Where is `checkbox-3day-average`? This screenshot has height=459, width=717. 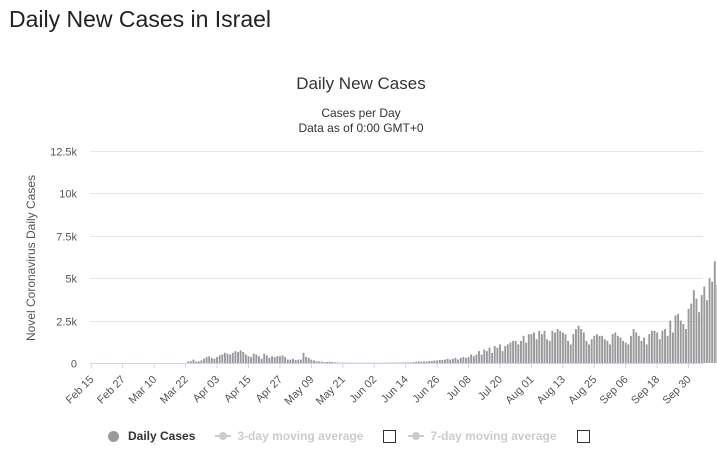 checkbox-3day-average is located at coordinates (390, 436).